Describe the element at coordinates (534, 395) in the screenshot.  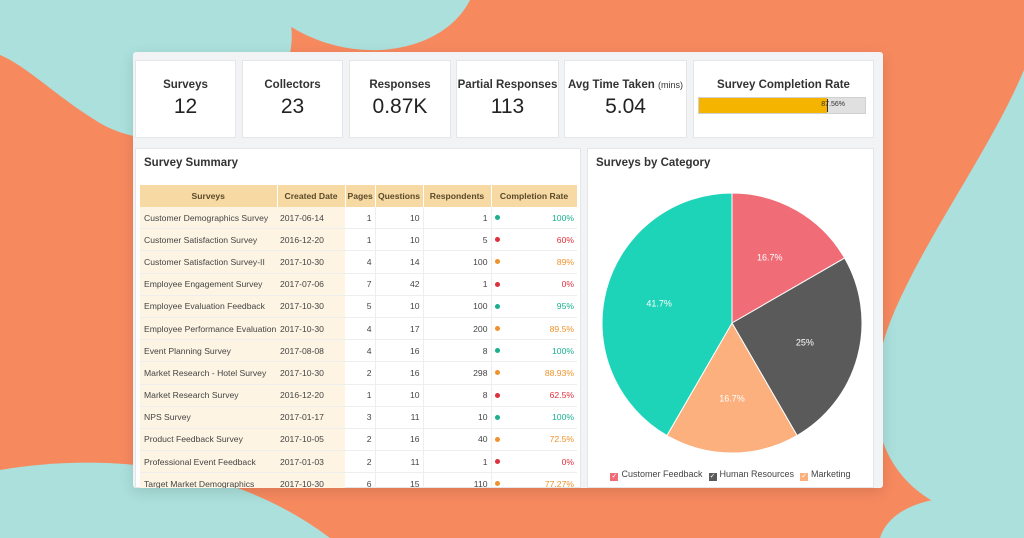
I see `completion-rate-cell: 62.5%` at that location.